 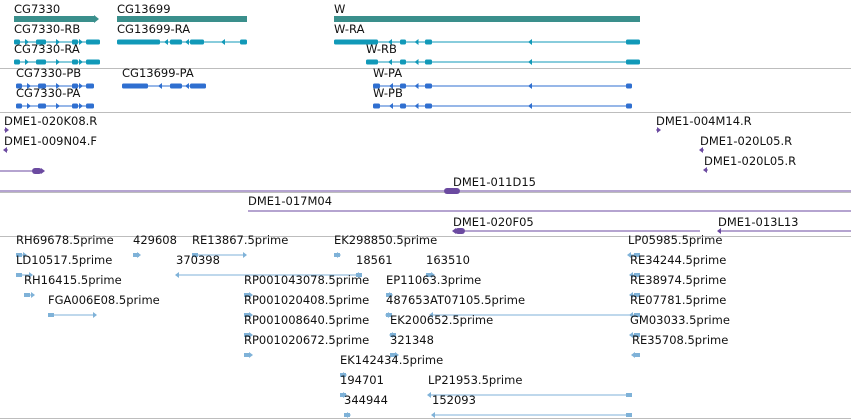 I want to click on est-label: RE13867.5prime, so click(x=240, y=240).